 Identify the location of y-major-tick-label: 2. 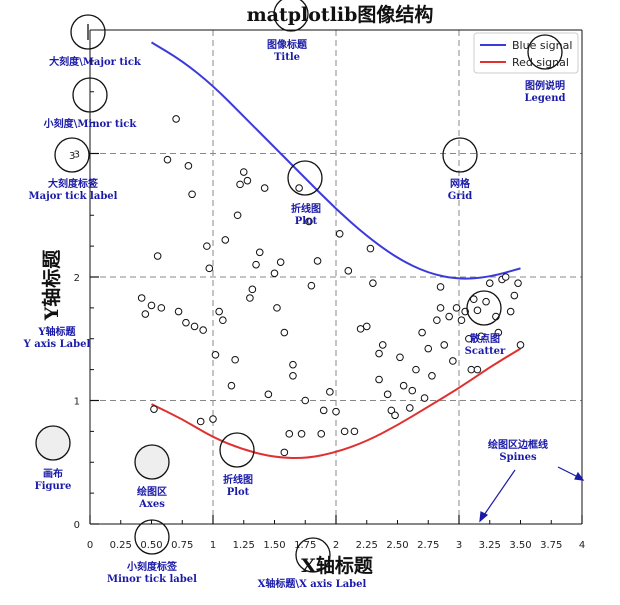
(77, 278).